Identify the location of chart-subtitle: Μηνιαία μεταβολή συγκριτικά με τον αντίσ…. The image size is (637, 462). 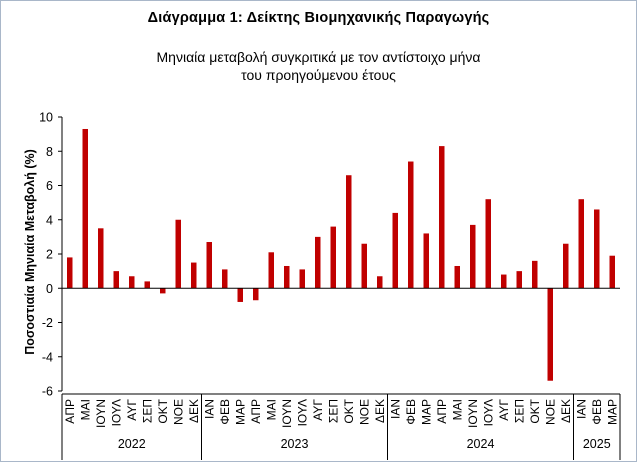
(318, 66).